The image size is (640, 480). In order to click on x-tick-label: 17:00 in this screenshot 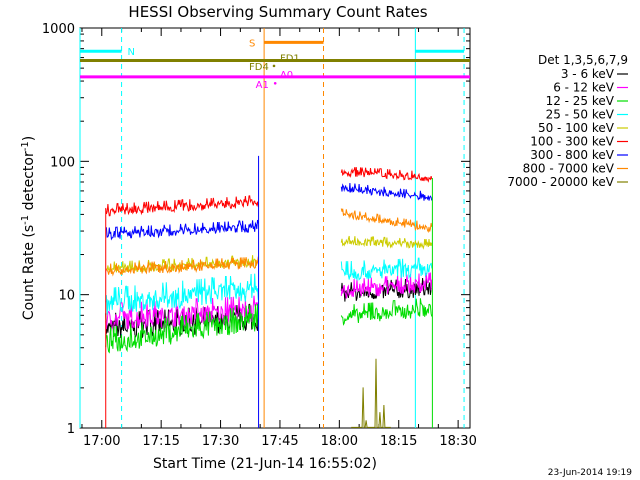, I will do `click(101, 441)`.